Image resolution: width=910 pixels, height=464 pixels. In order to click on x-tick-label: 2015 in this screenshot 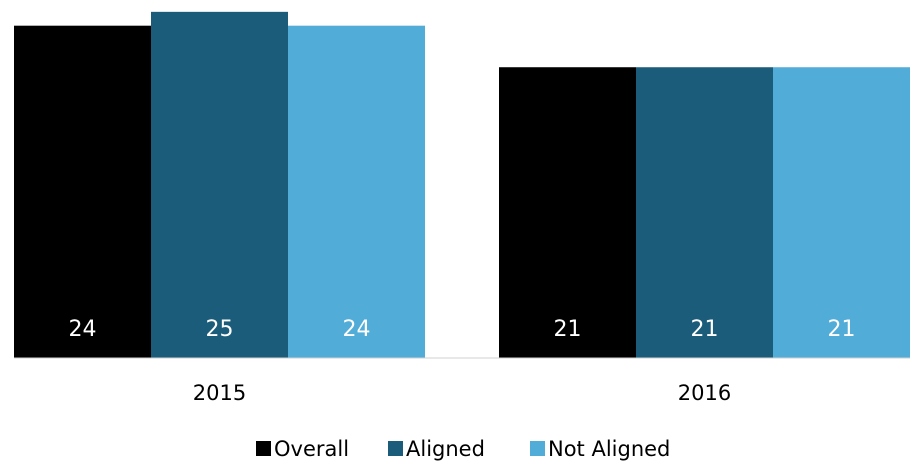, I will do `click(219, 393)`.